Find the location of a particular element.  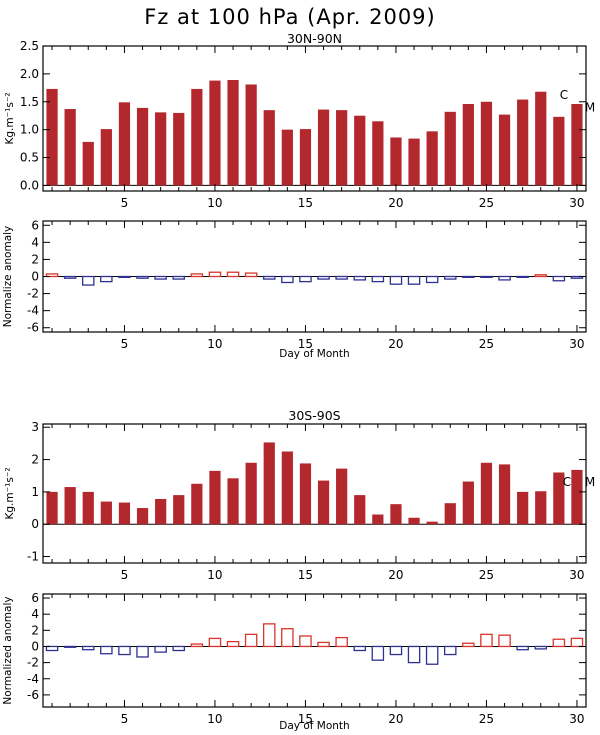

nh_anomaly-xlabel: Day of Month is located at coordinates (314, 354).